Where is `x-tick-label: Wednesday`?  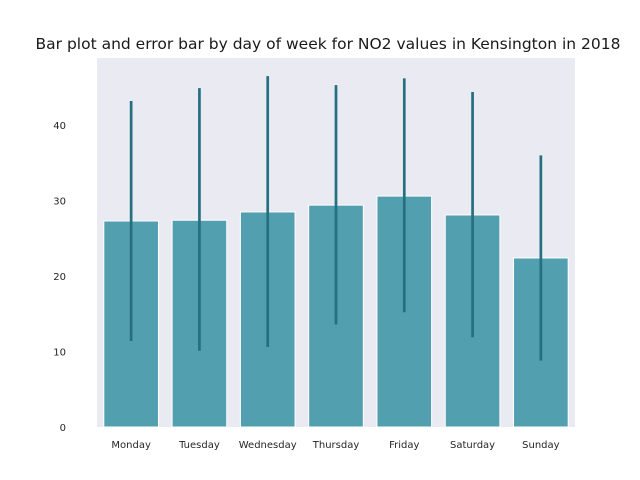 x-tick-label: Wednesday is located at coordinates (268, 445).